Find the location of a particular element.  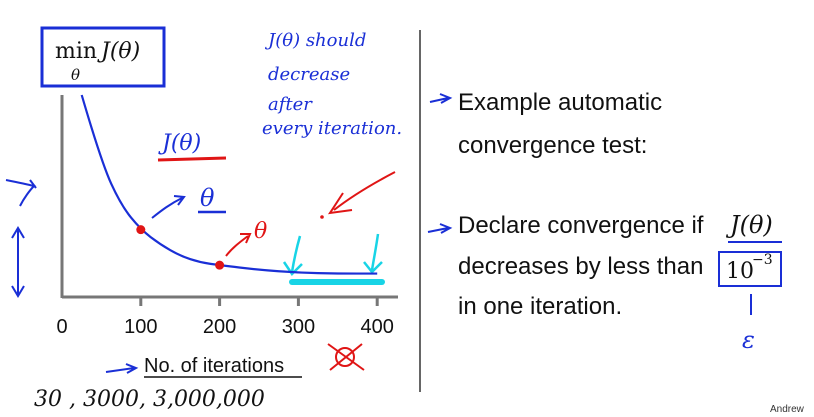

note-line4: every iteration. is located at coordinates (332, 128).